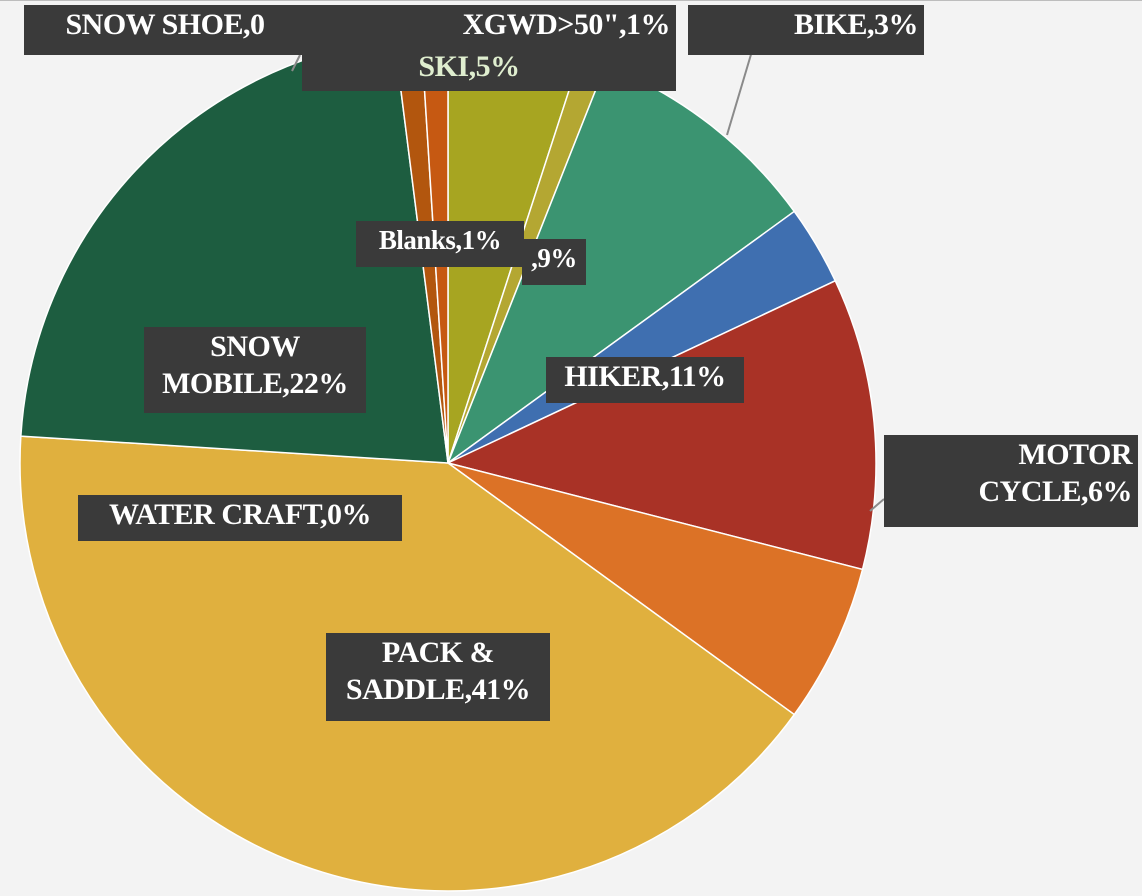  I want to click on label-water-craft: WATER CRAFT,0%, so click(240, 518).